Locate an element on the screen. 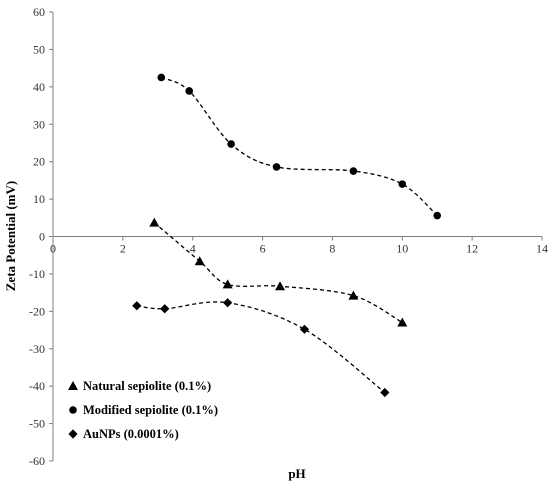 Image resolution: width=550 pixels, height=483 pixels. x-tick-label: 14 is located at coordinates (542, 249).